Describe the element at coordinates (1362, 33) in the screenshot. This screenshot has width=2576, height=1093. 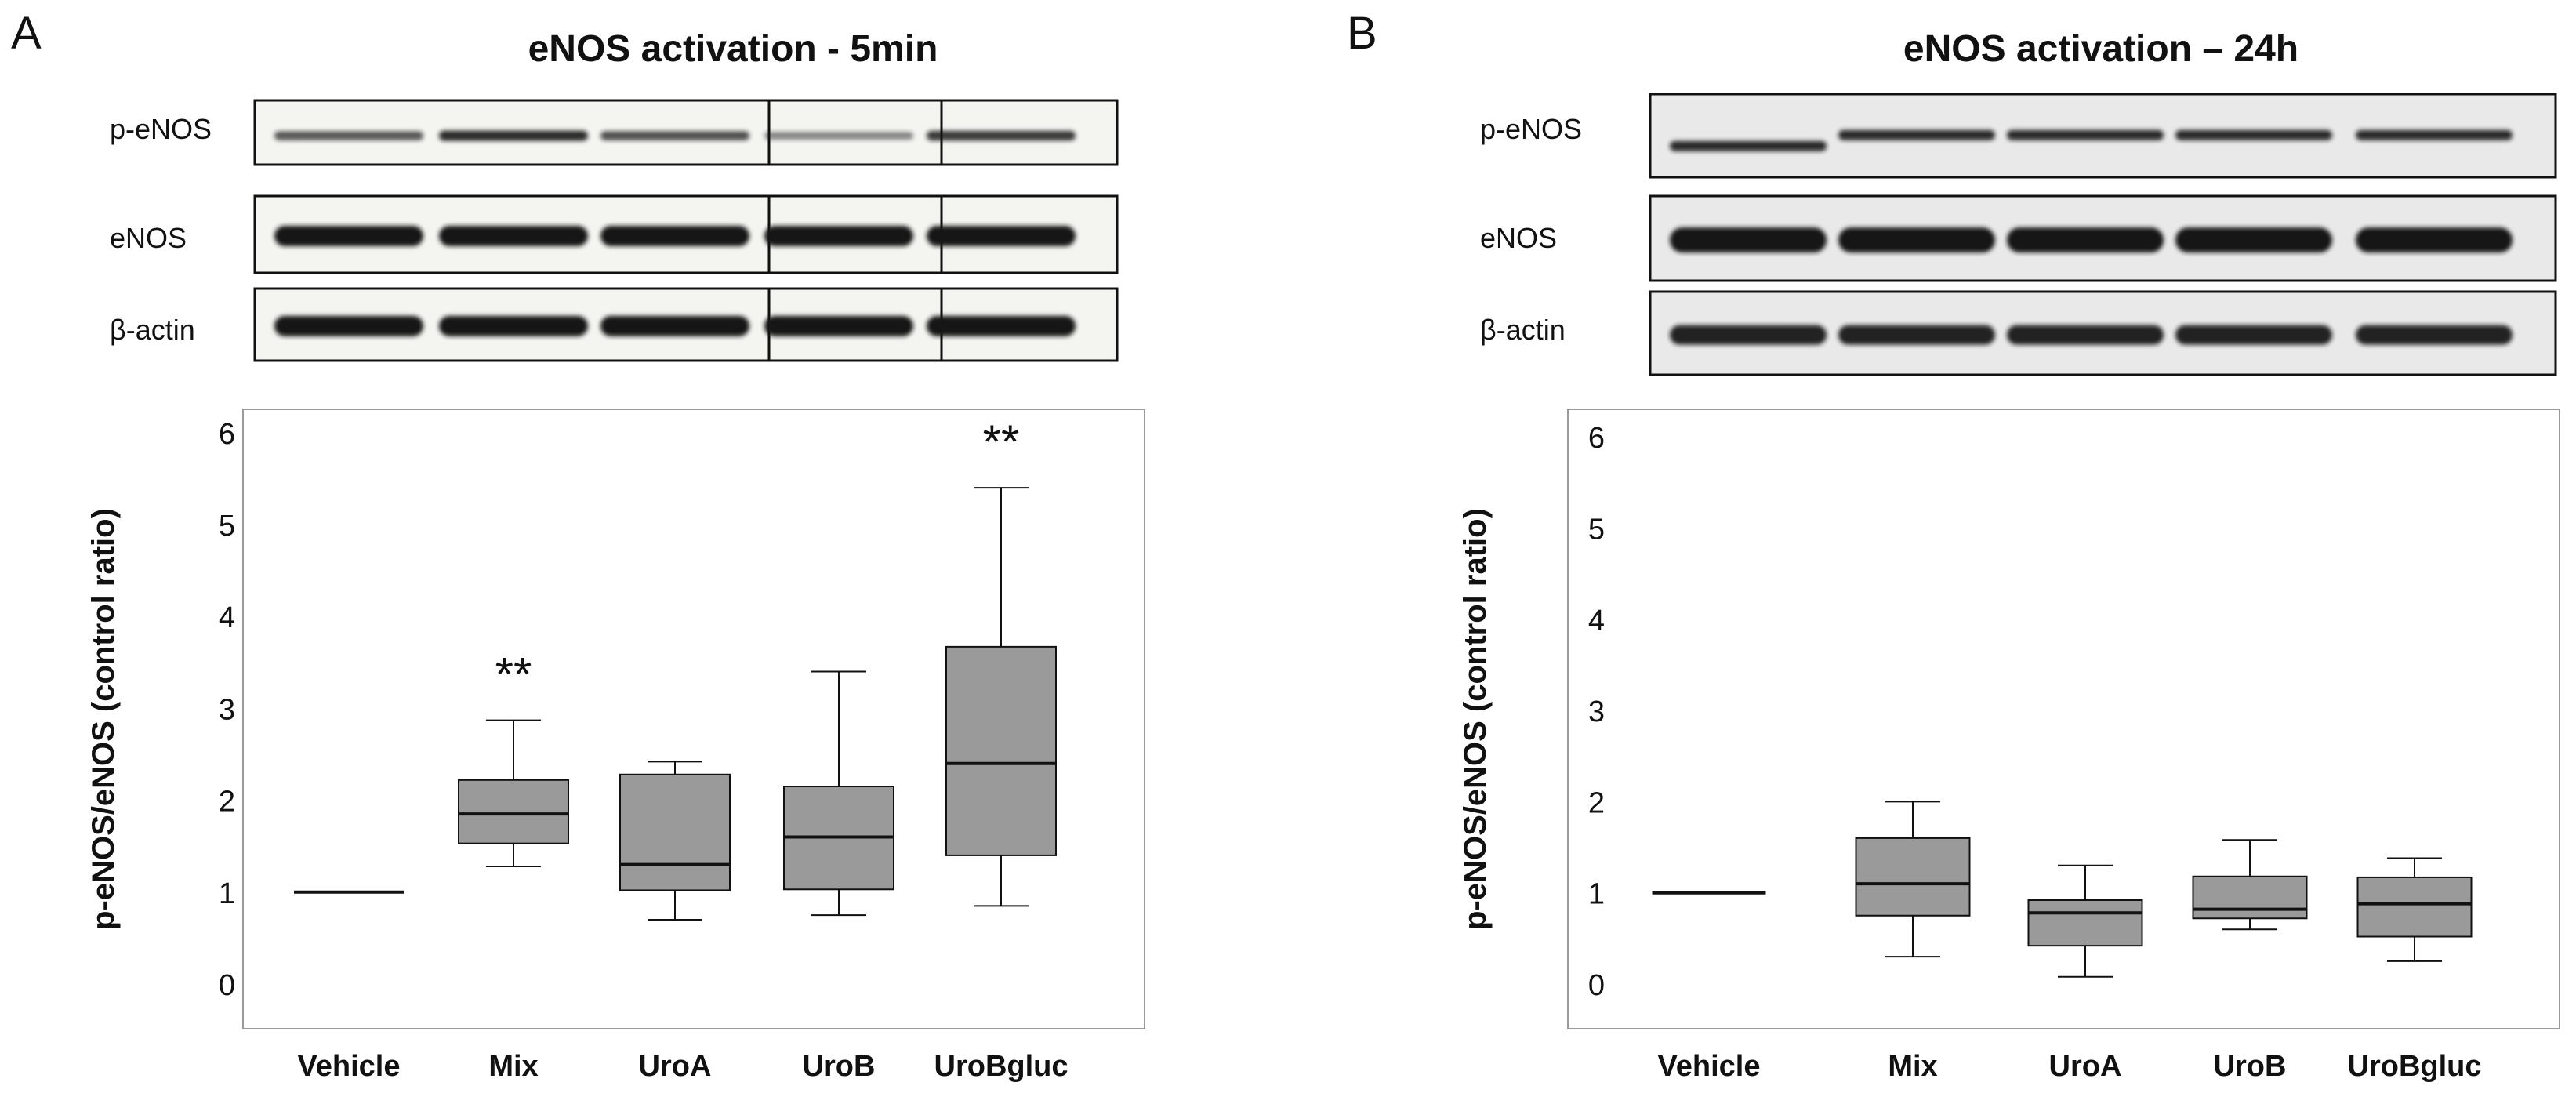
I see `panel-b-letter: B` at that location.